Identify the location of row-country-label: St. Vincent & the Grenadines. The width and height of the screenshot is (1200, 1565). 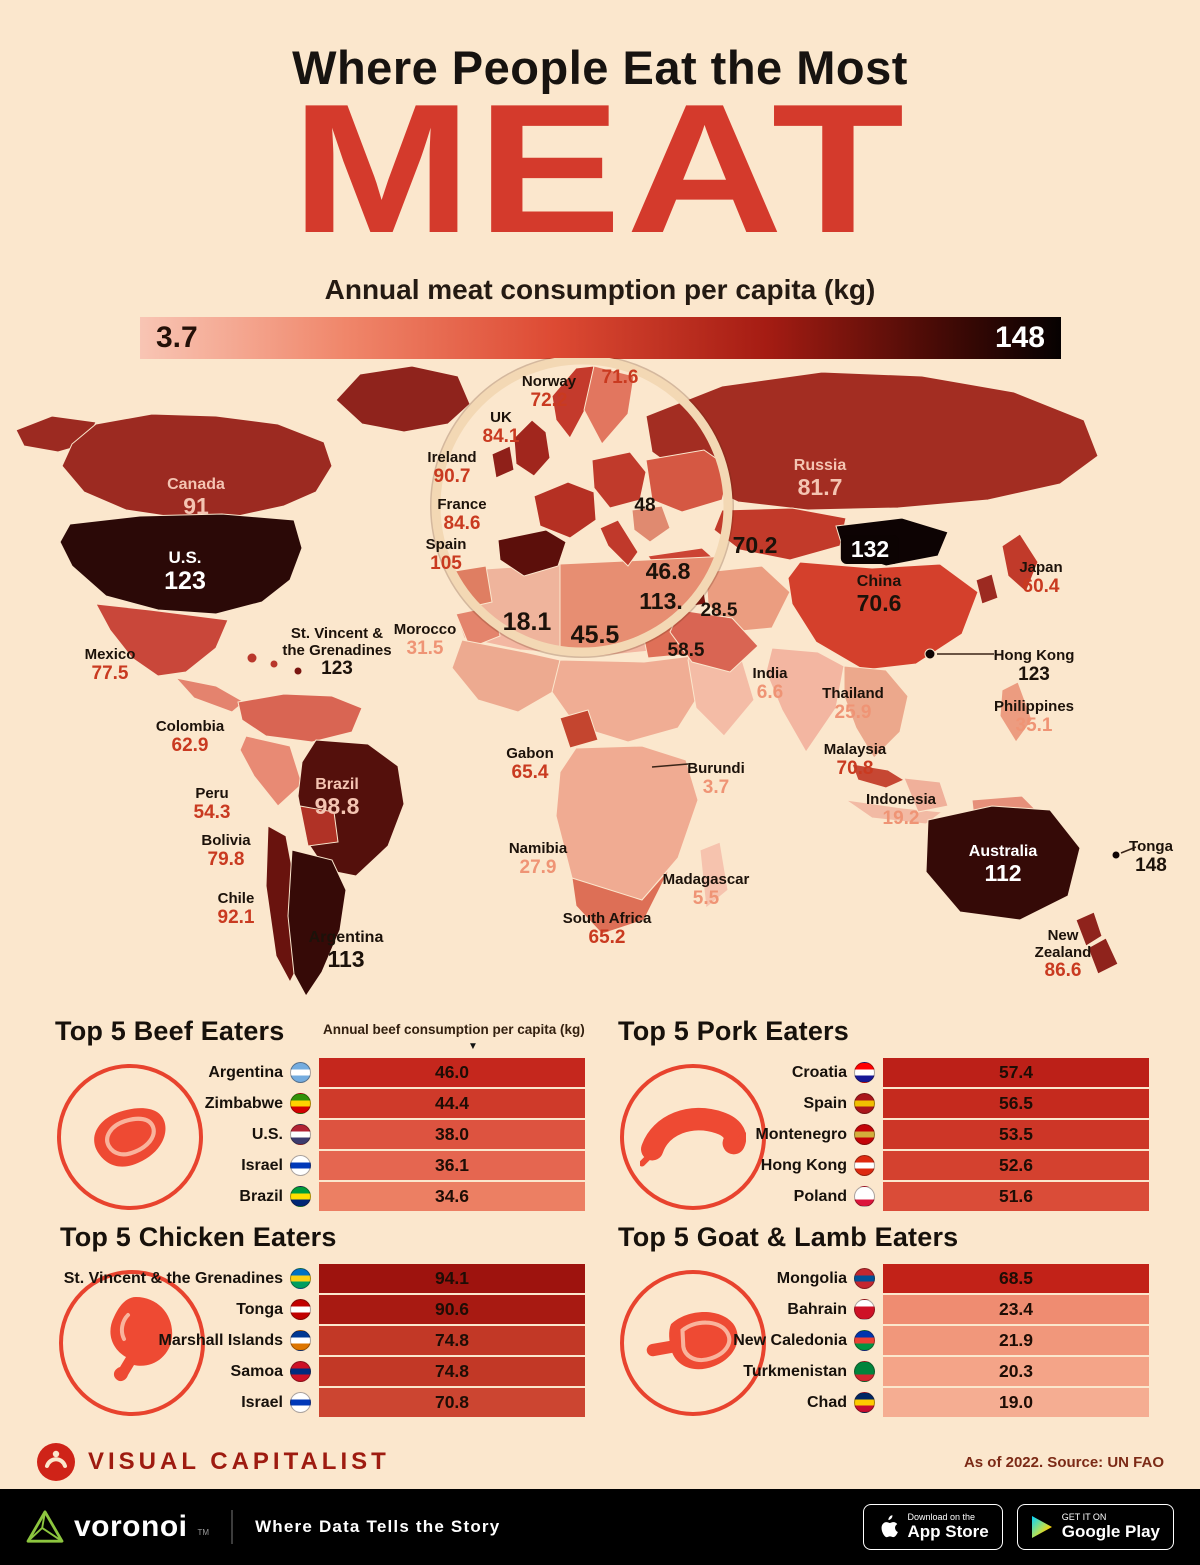
(173, 1278).